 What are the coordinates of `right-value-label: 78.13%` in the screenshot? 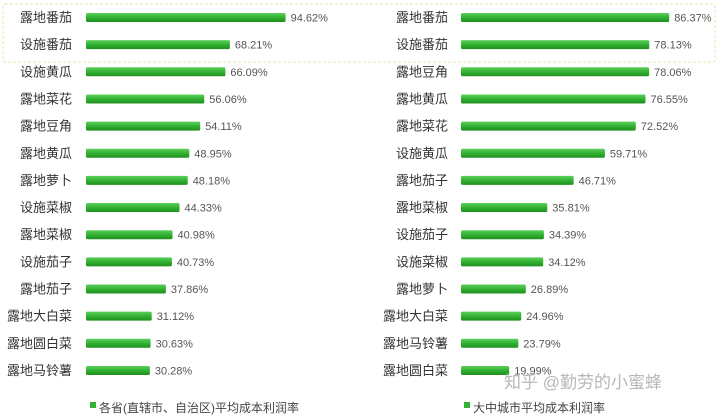 It's located at (673, 46).